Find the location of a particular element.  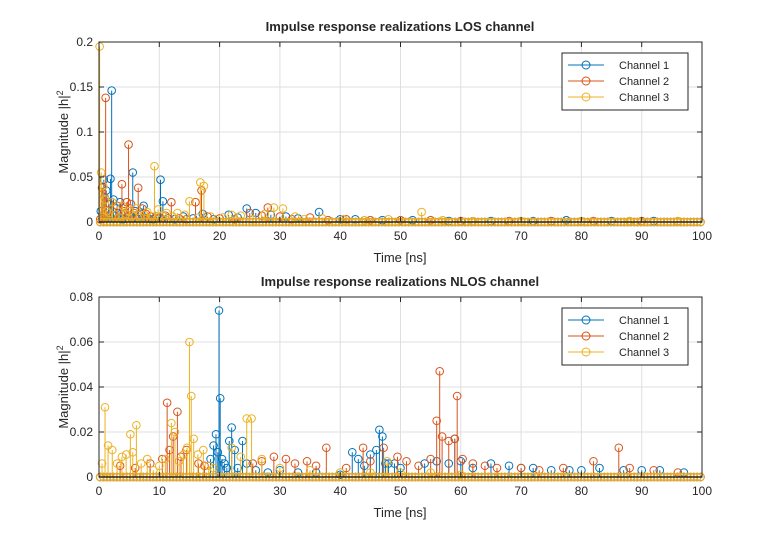

x-tick-label: 40 is located at coordinates (341, 236).